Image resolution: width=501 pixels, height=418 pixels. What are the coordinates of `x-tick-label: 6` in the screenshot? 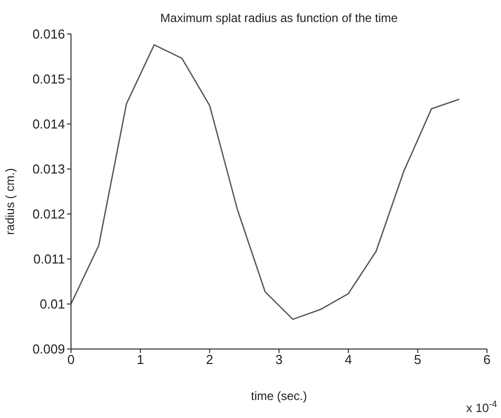 It's located at (487, 360).